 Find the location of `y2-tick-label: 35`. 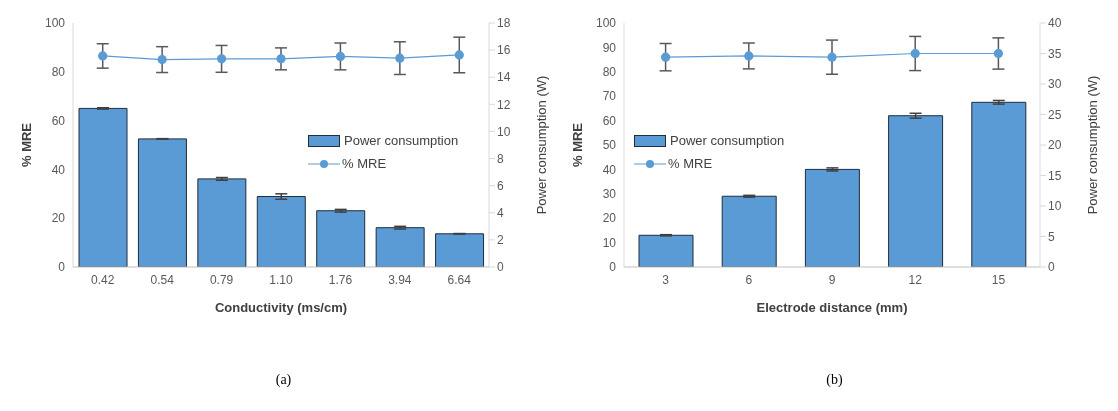

y2-tick-label: 35 is located at coordinates (1055, 53).